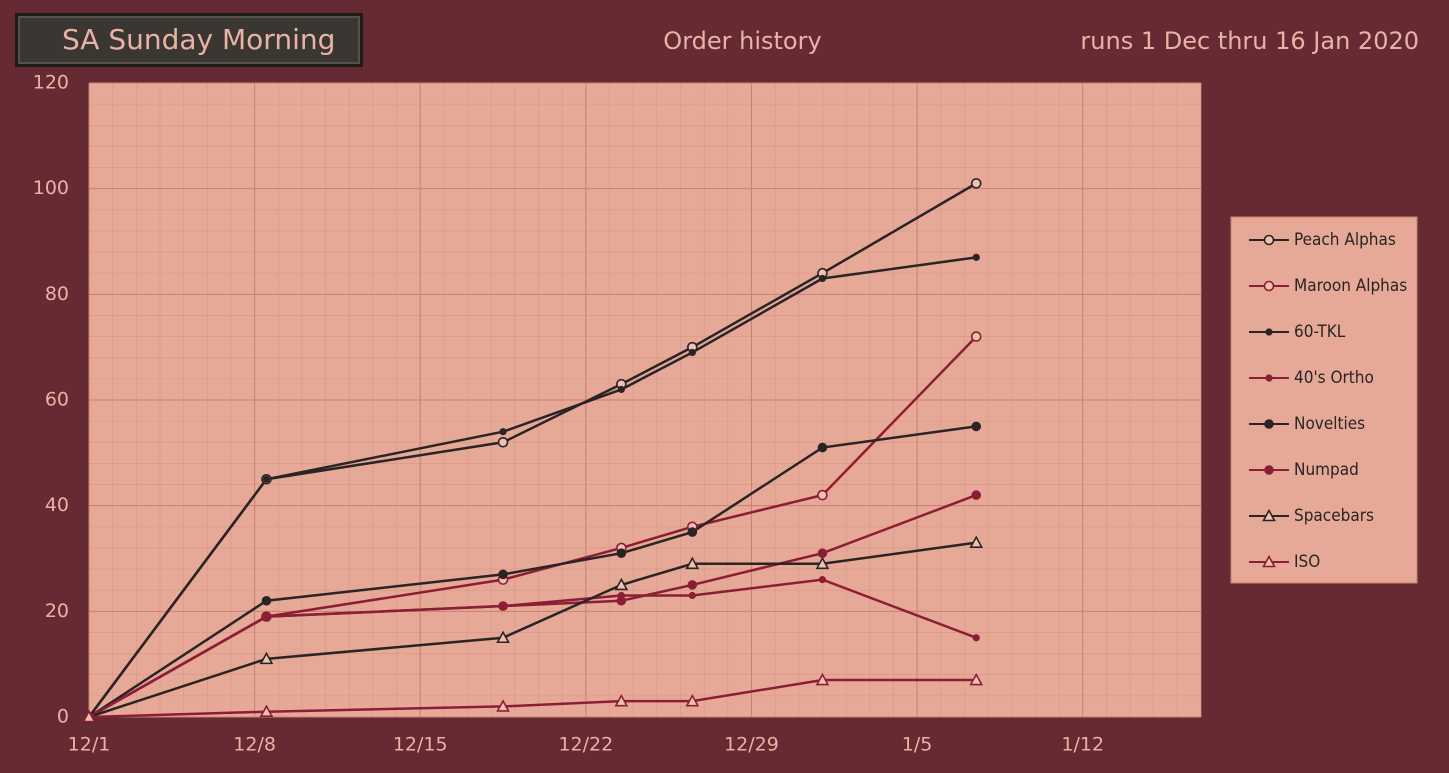 The width and height of the screenshot is (1449, 773). What do you see at coordinates (742, 41) in the screenshot?
I see `chart-title: Order history` at bounding box center [742, 41].